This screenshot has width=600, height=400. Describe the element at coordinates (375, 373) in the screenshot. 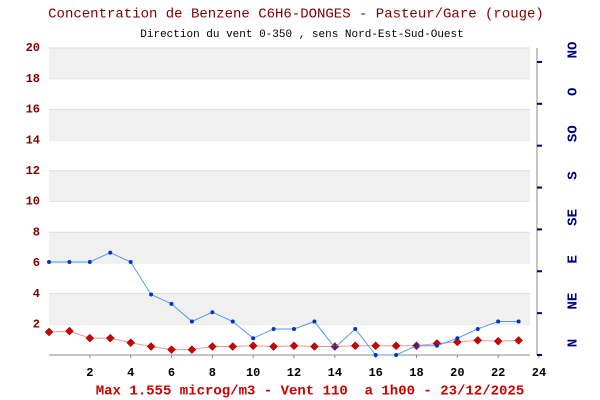

I see `x-tick-label: 16` at that location.